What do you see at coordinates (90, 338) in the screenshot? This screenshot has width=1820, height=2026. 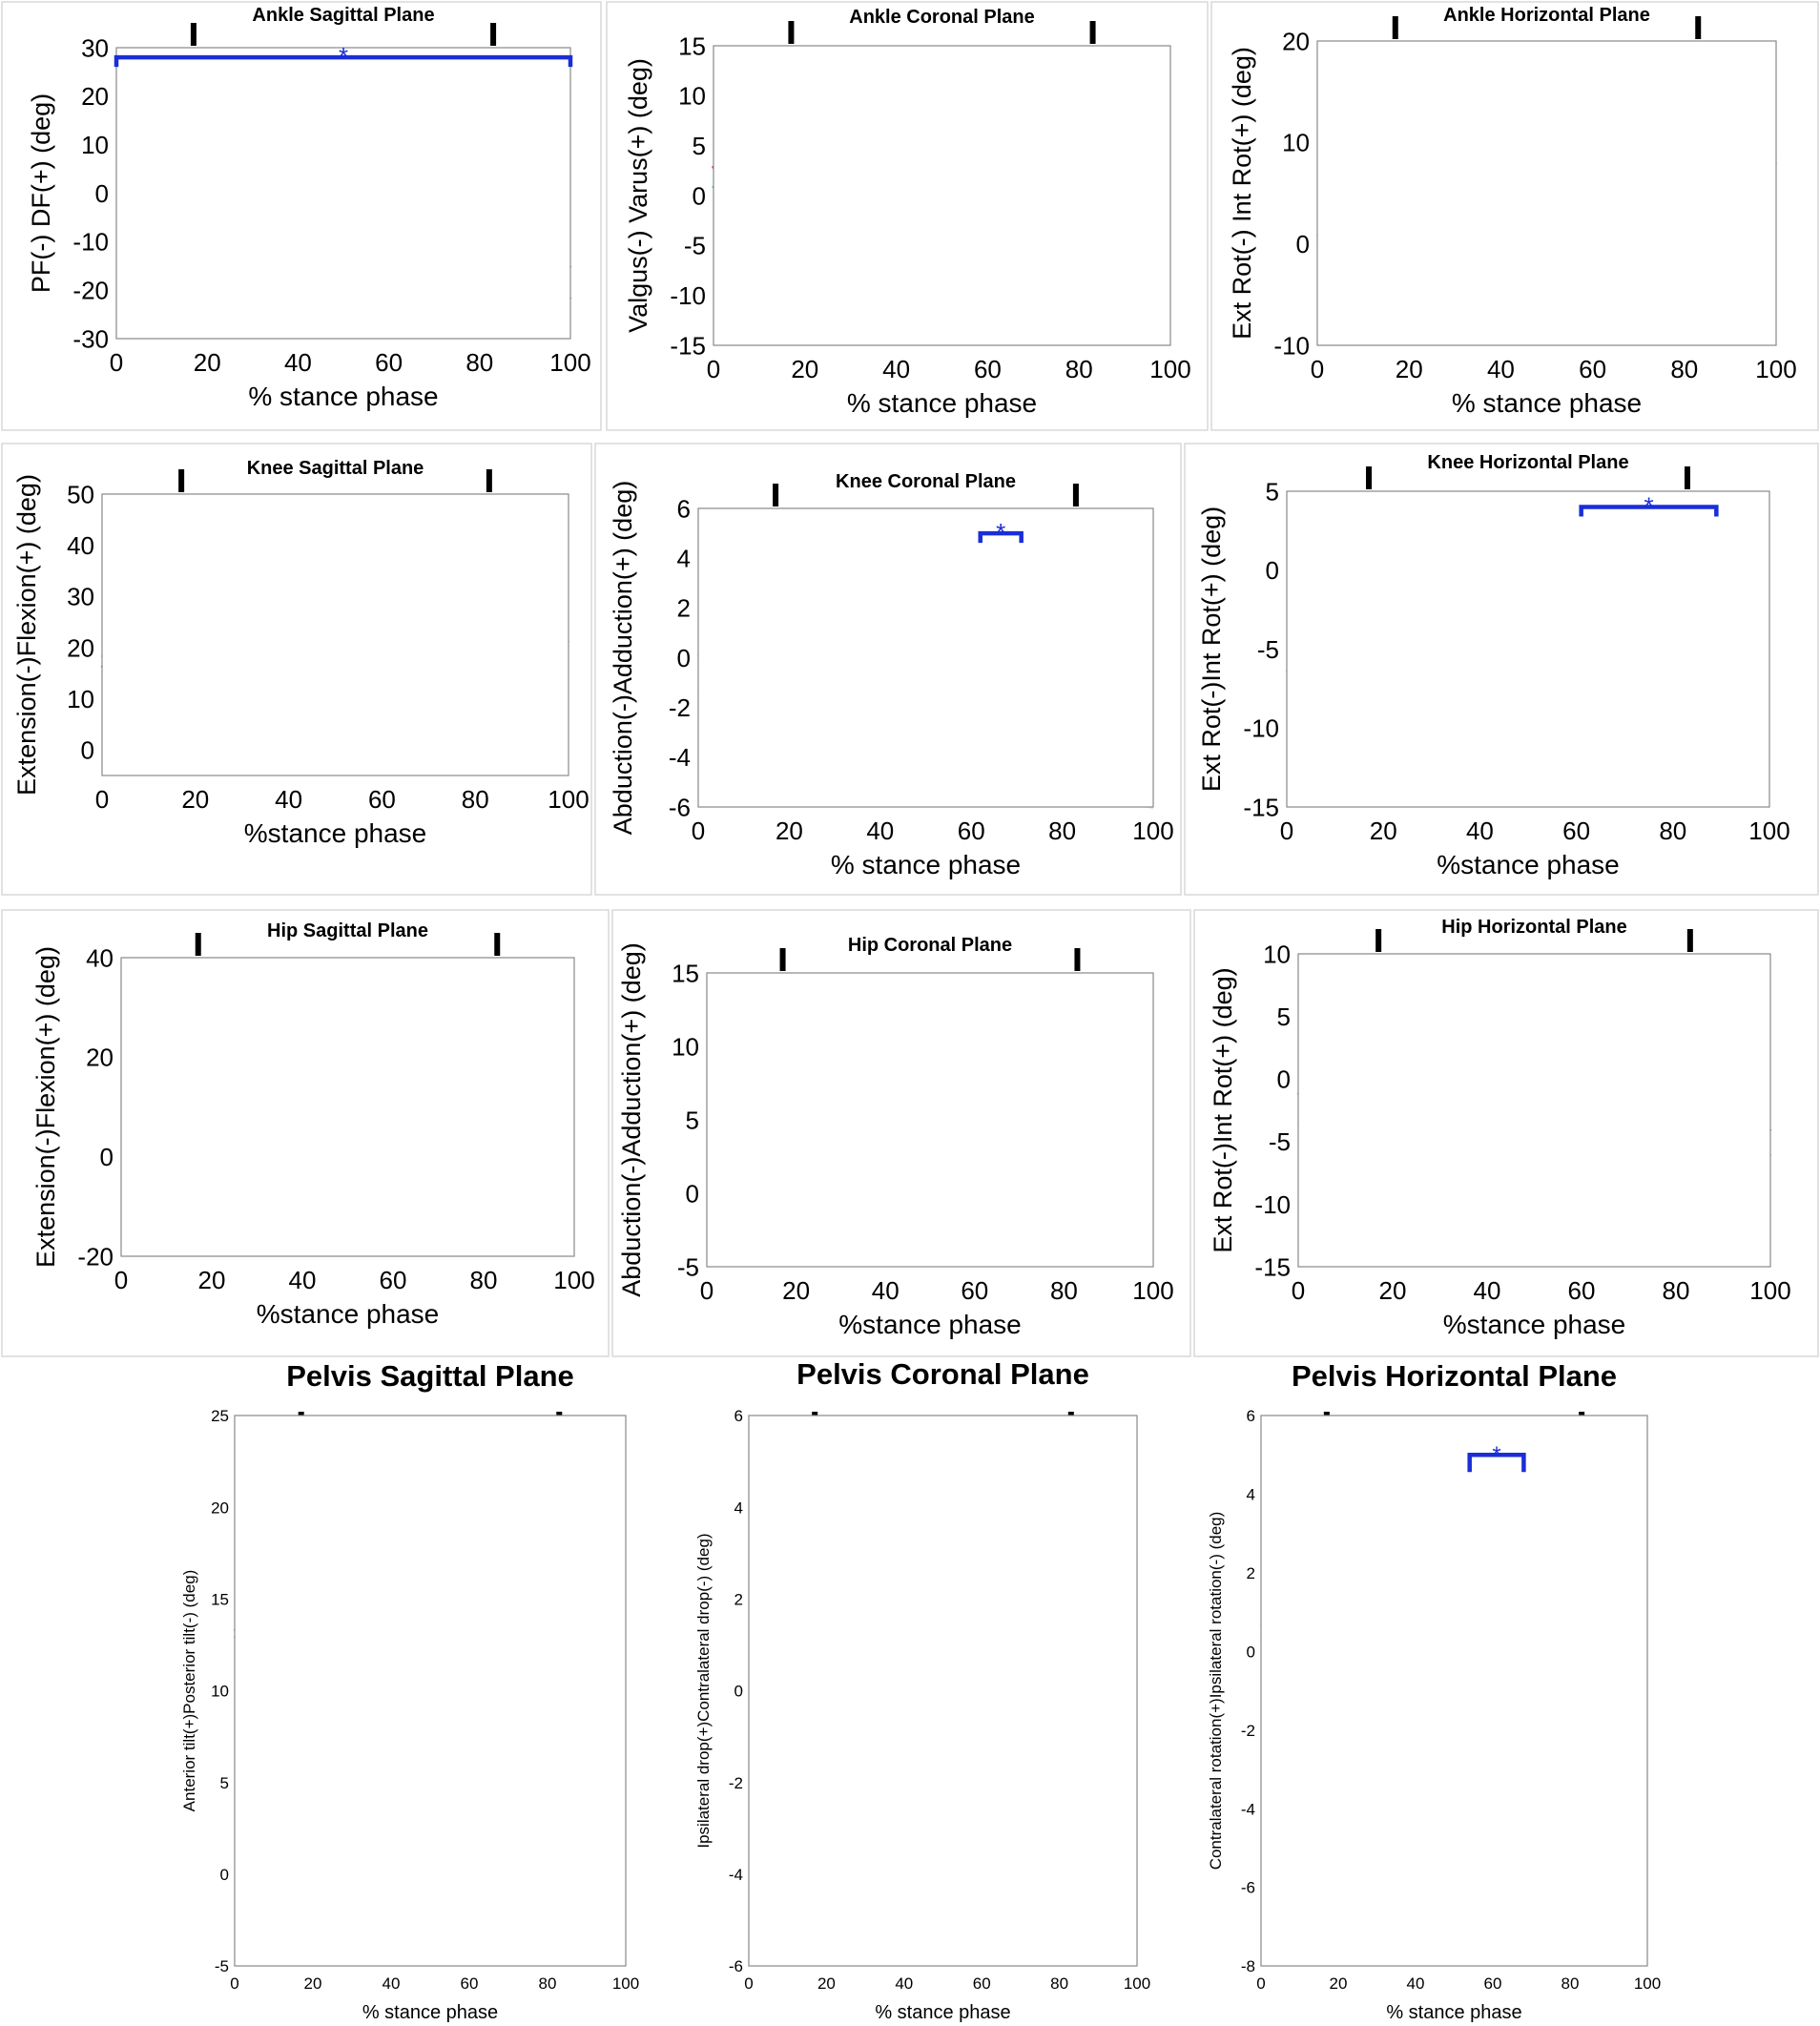 I see `y-tick-label: -30` at bounding box center [90, 338].